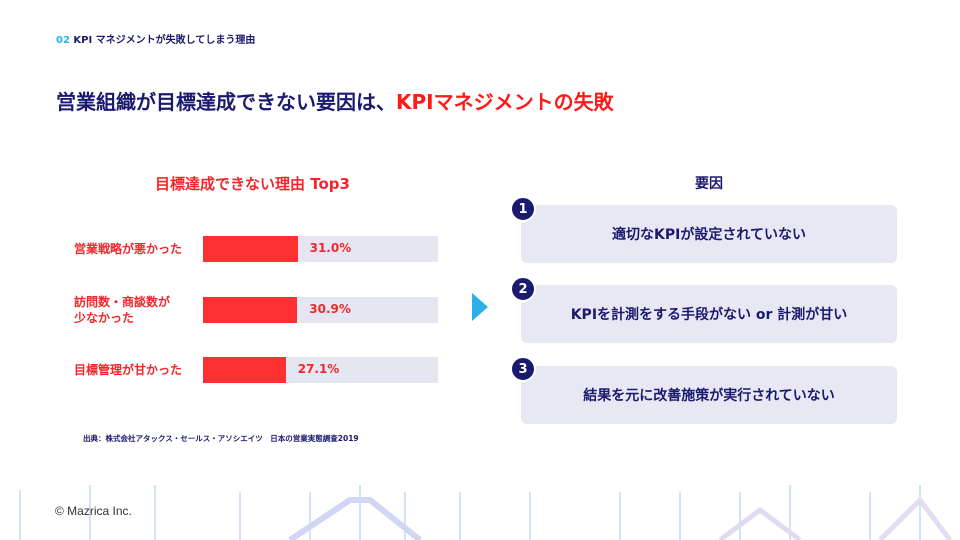  I want to click on bar-track: 27.1%, so click(320, 370).